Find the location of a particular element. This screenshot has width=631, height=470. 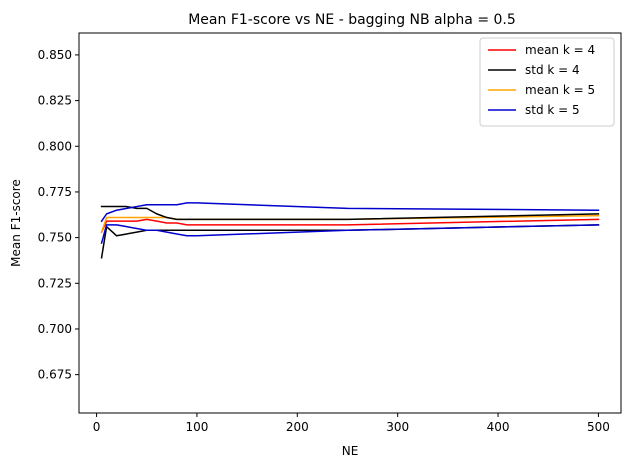

legend-label: std k = 5 is located at coordinates (552, 110).